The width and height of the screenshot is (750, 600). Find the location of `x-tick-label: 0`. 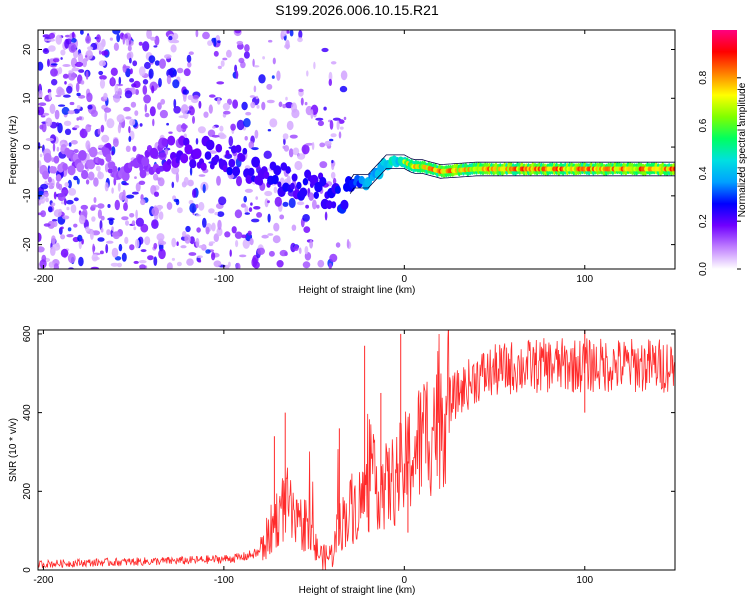

x-tick-label: 0 is located at coordinates (405, 580).